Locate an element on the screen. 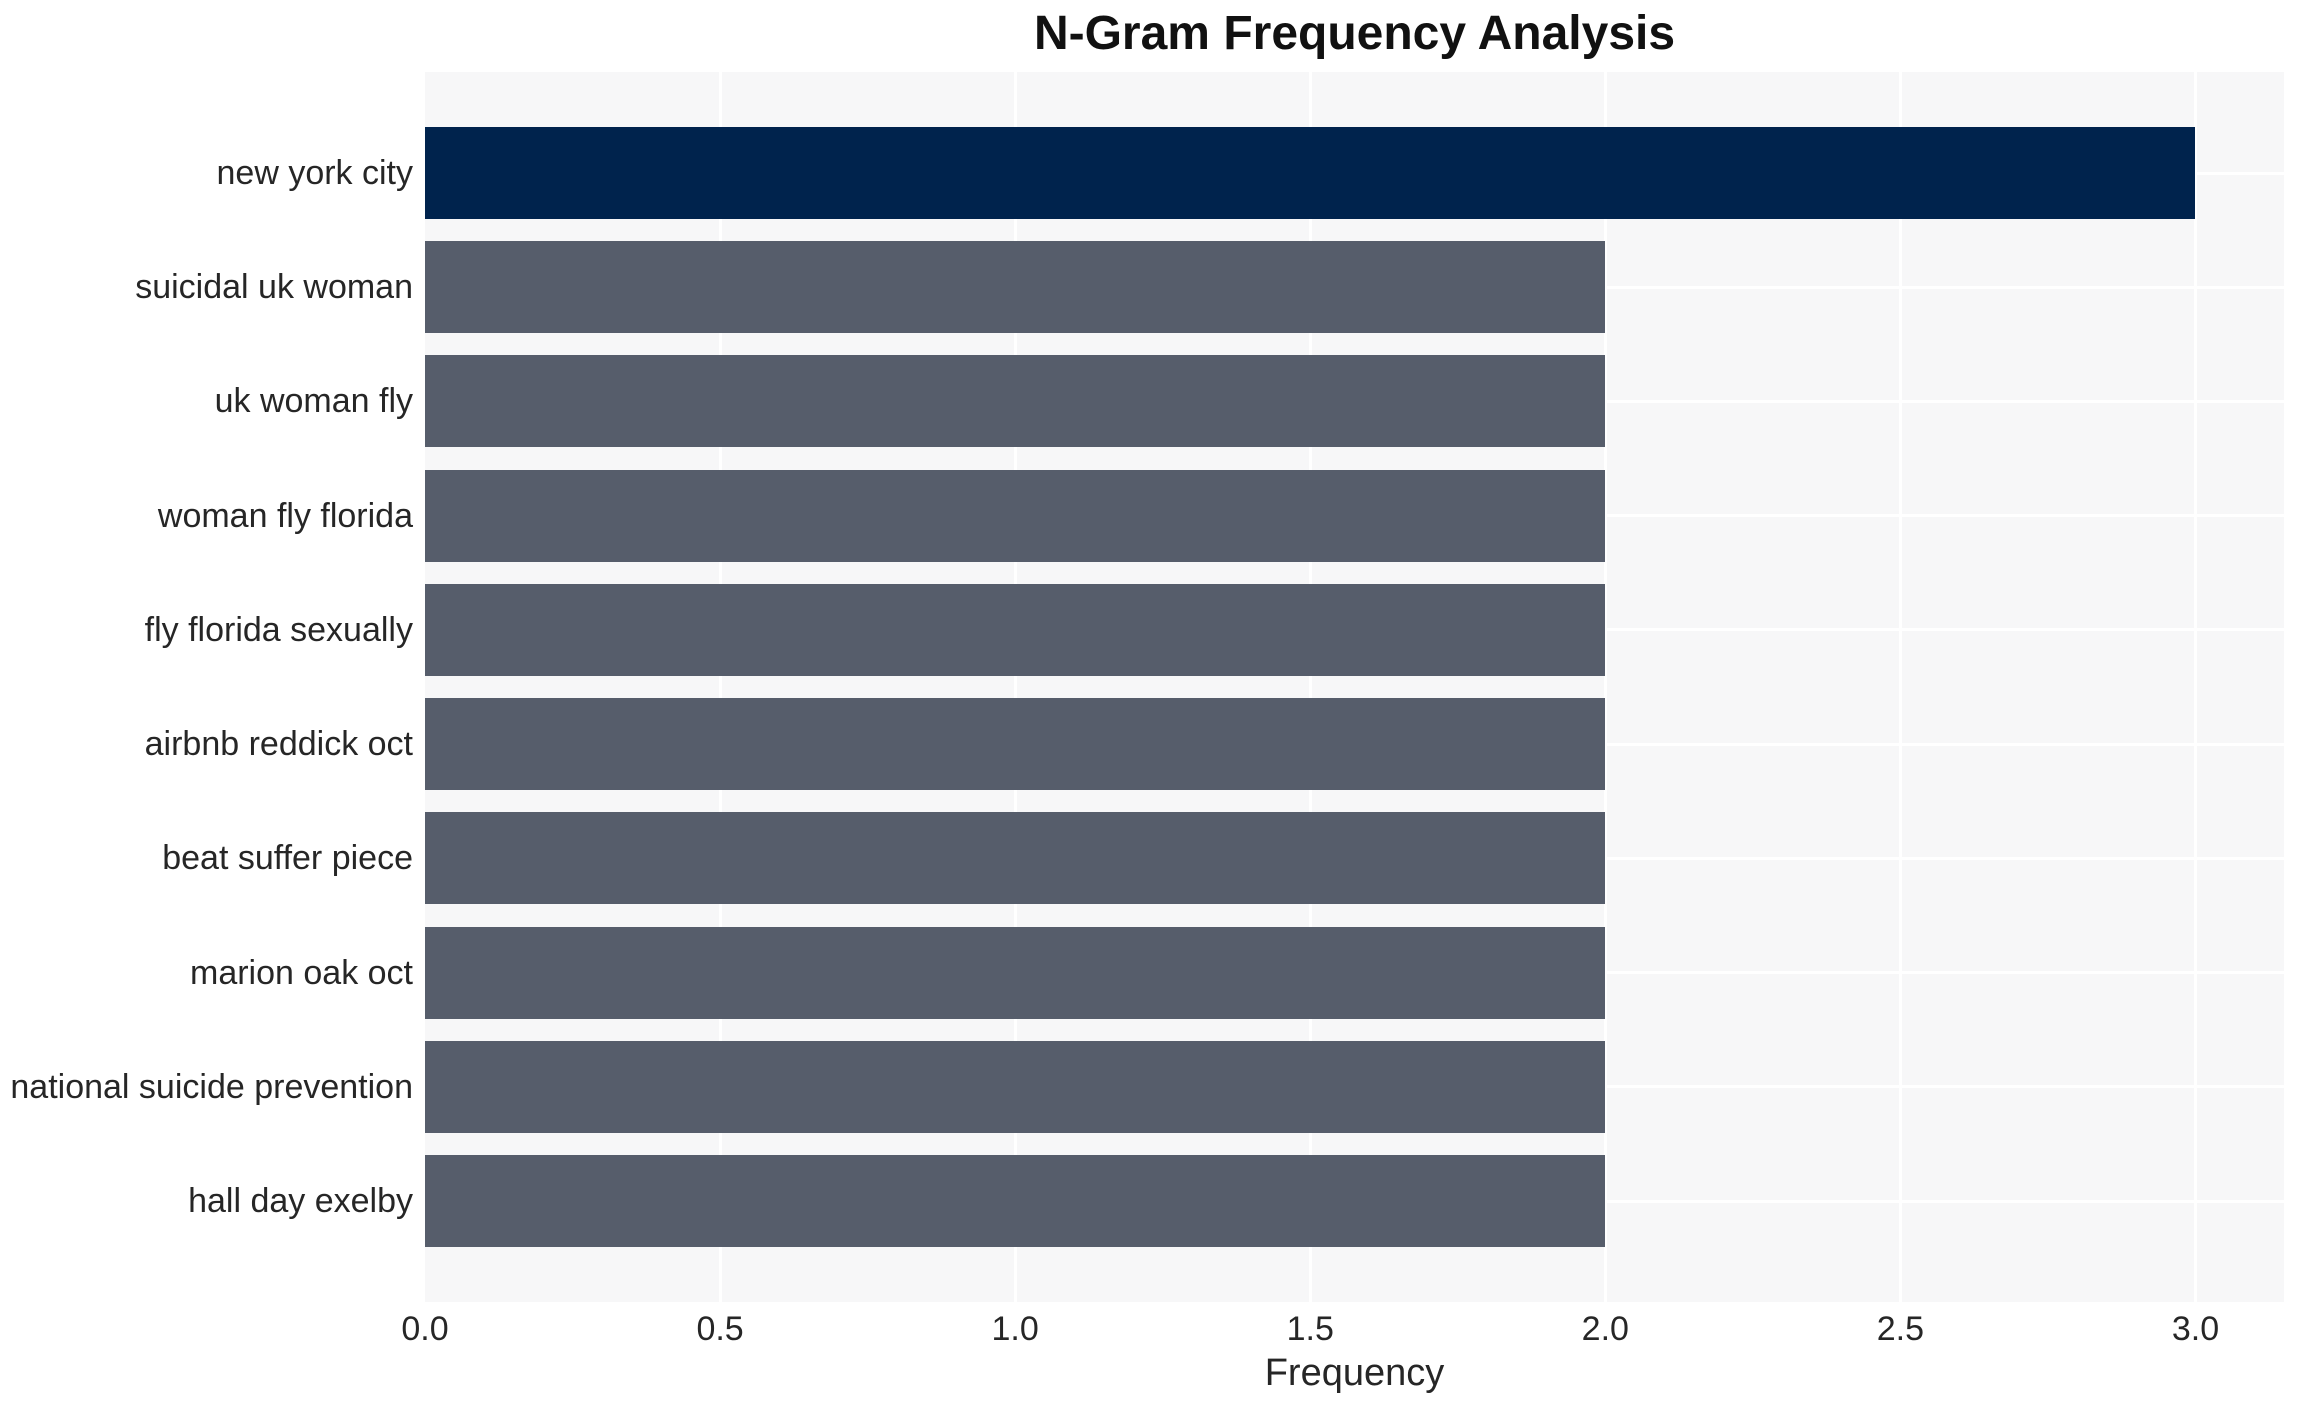  bar-marion-oak-oct is located at coordinates (1015, 972).